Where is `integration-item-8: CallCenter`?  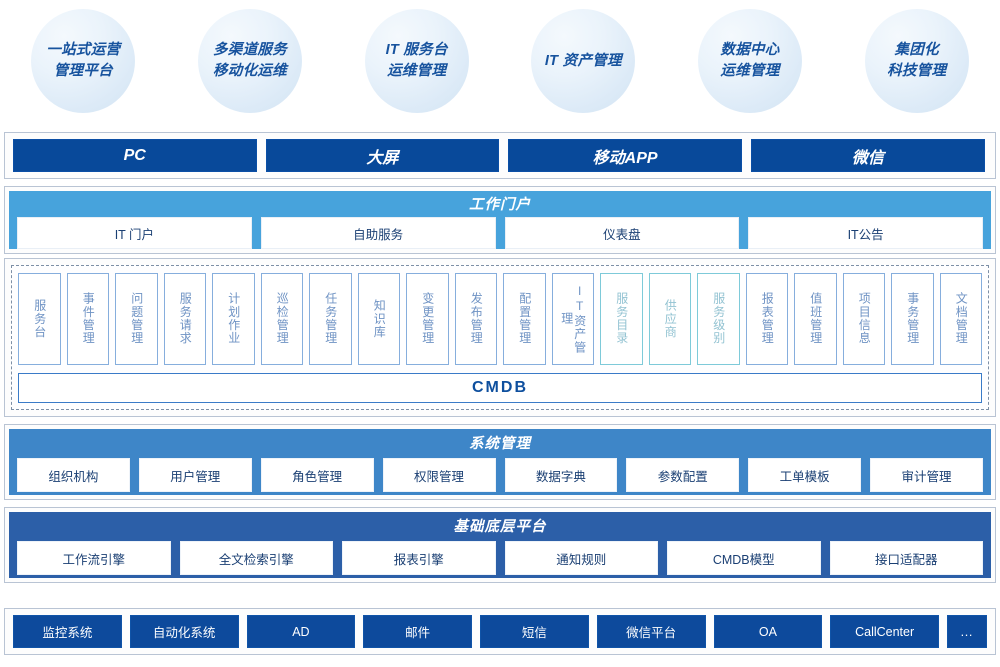 integration-item-8: CallCenter is located at coordinates (884, 631).